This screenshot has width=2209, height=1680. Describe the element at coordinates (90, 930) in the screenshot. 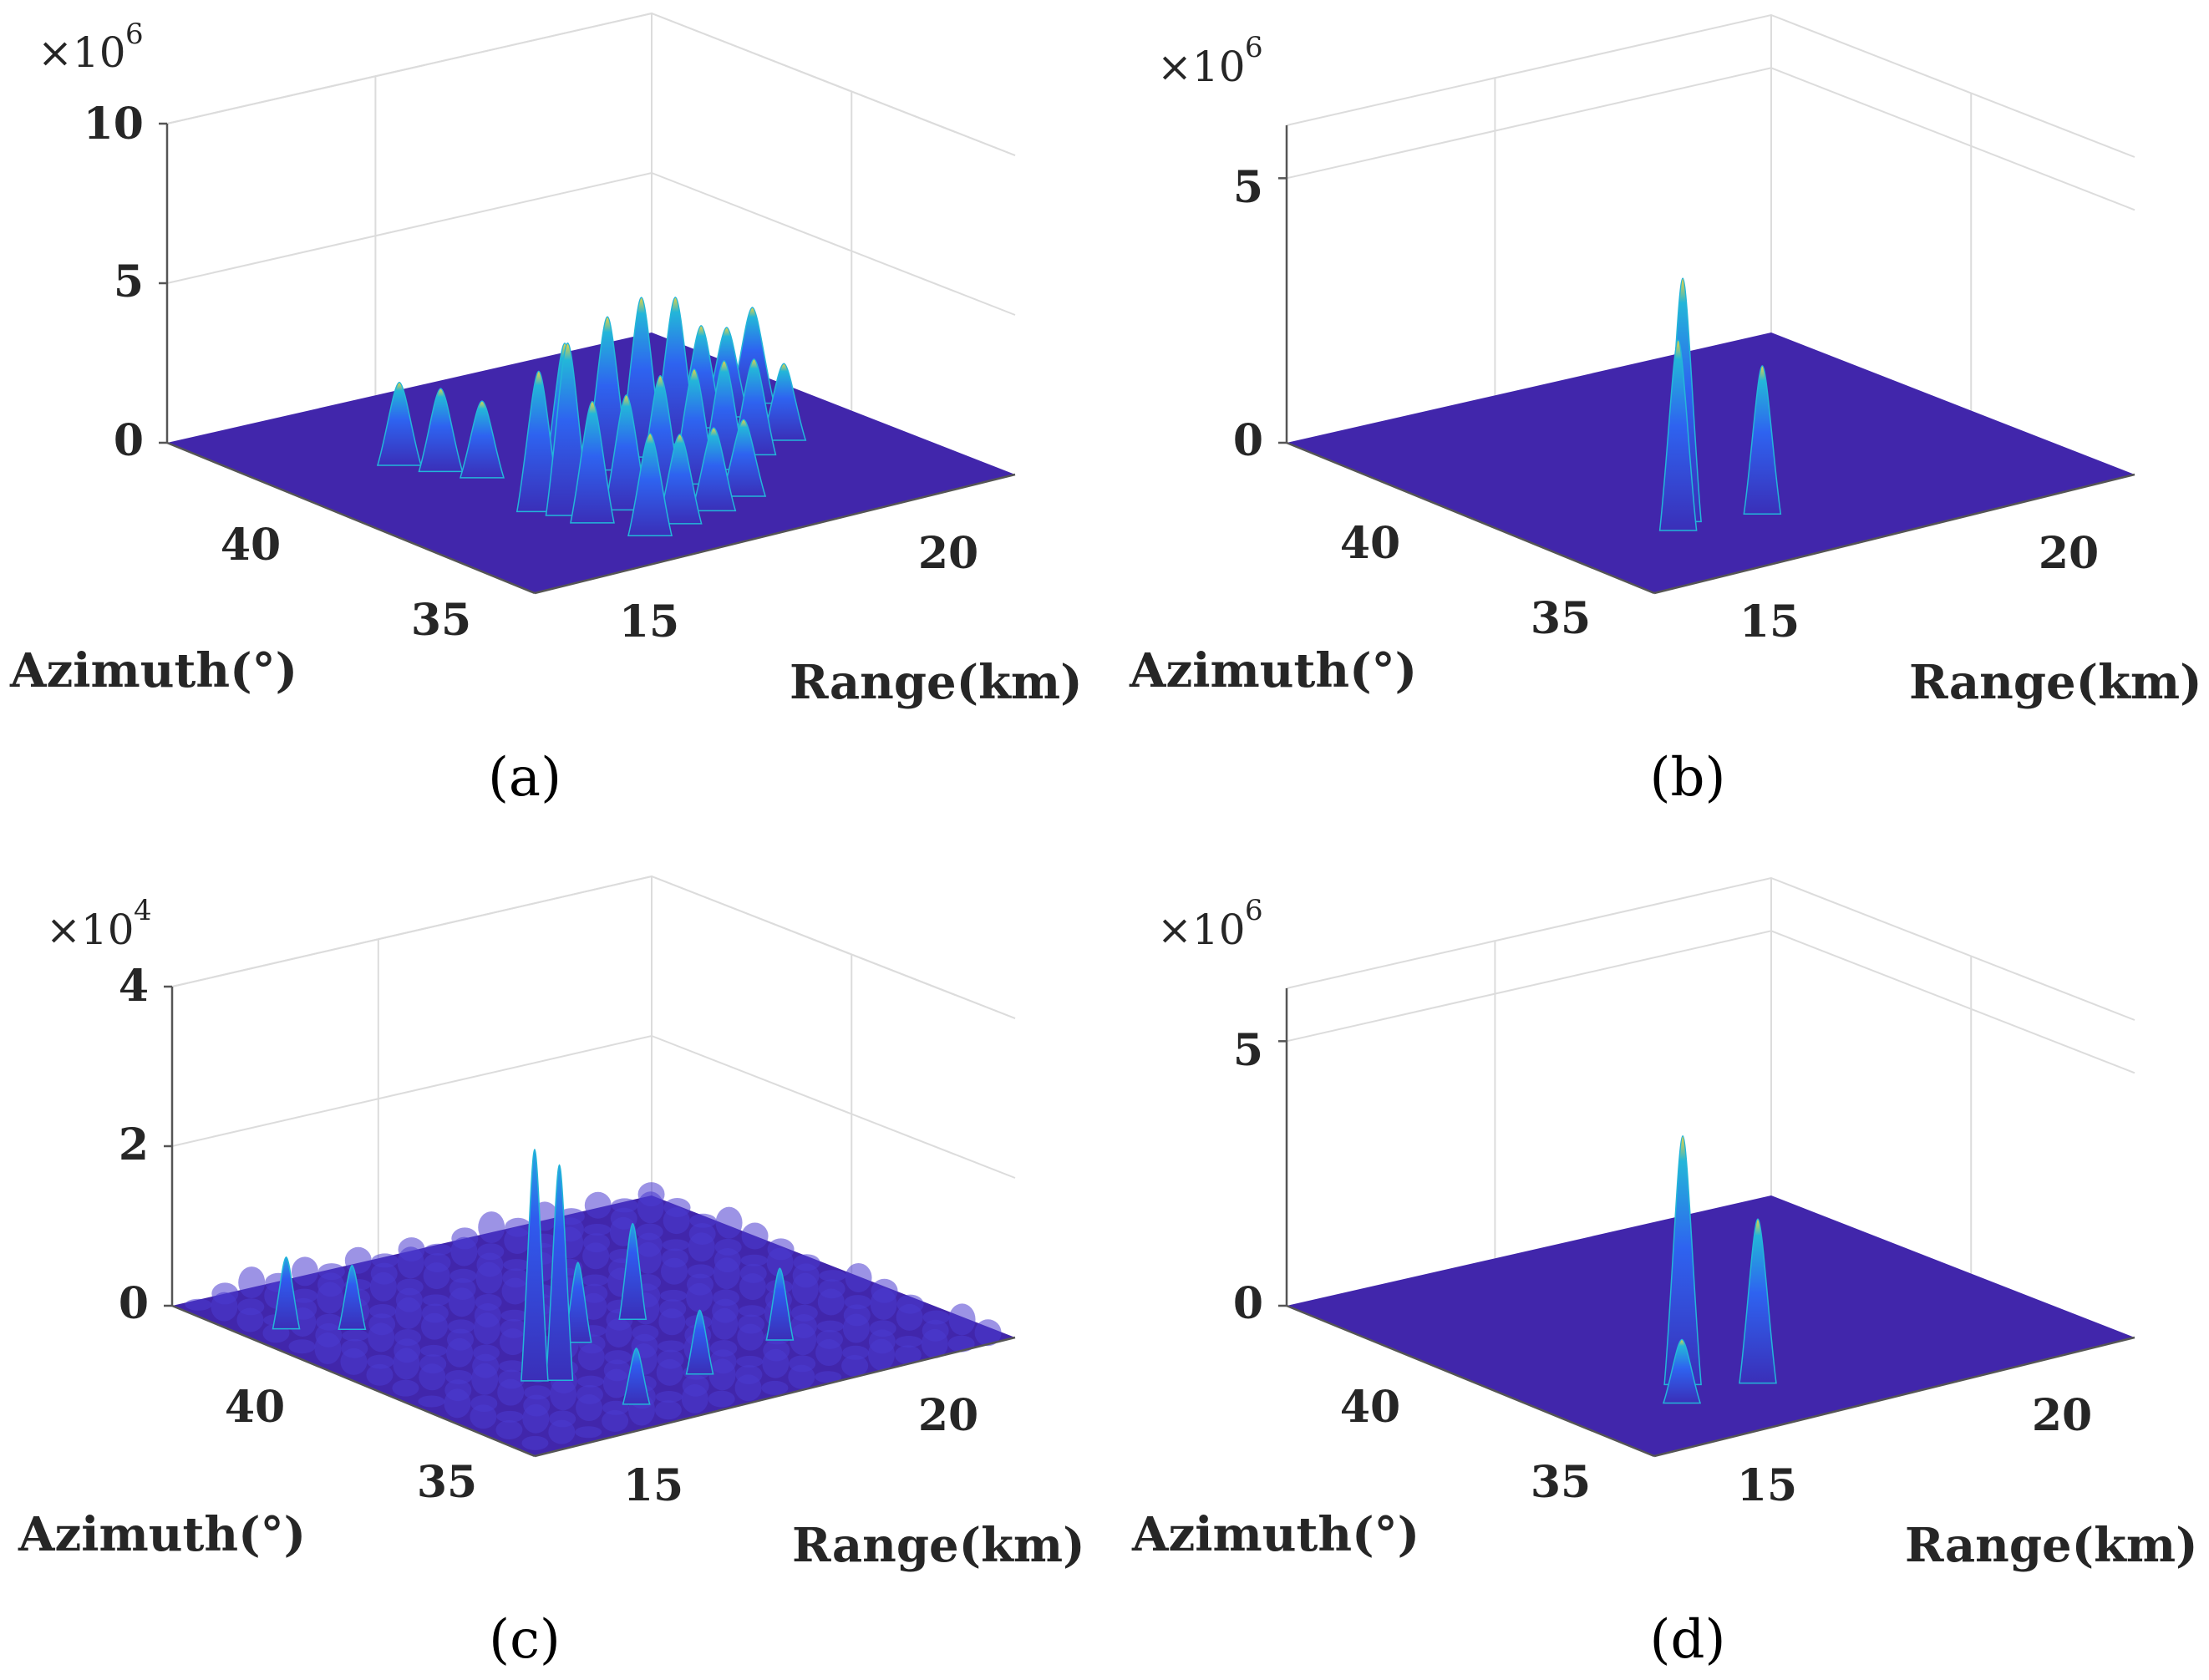

I see `panel-c-z-exponent-base: ×10` at that location.